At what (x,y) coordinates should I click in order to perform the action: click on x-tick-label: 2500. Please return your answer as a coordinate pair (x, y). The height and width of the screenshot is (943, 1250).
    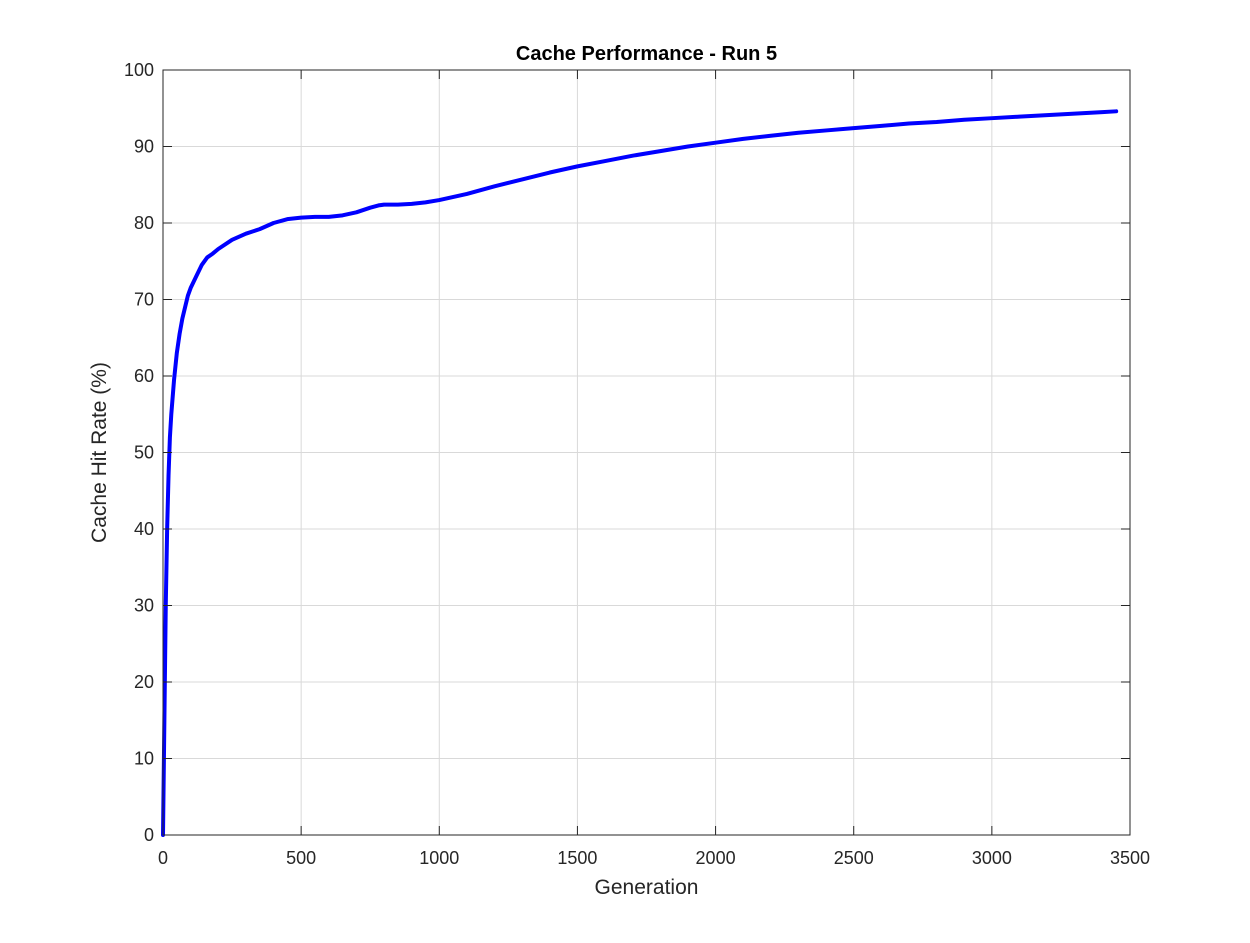
    Looking at the image, I should click on (854, 858).